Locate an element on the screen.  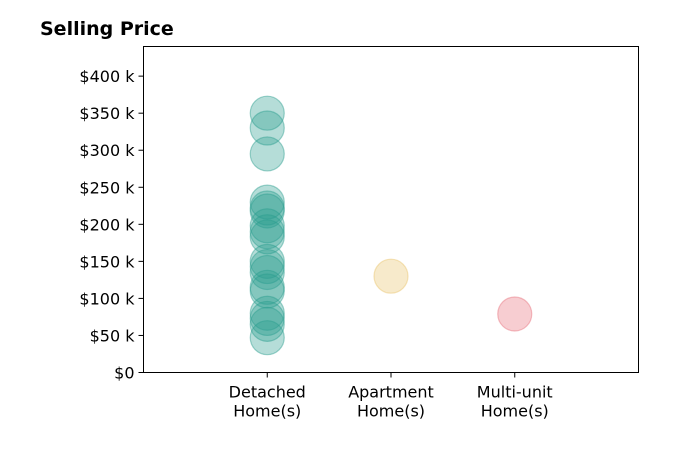
x-tick-label: Detached Home(s) is located at coordinates (267, 402).